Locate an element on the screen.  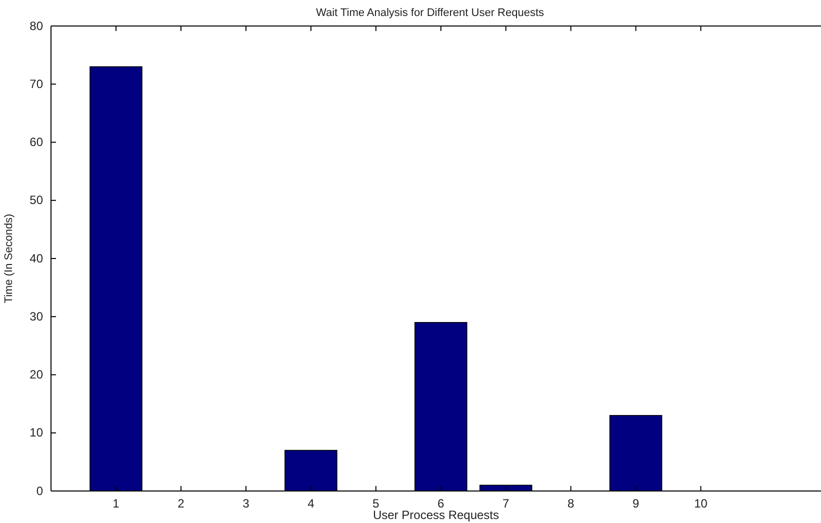
y-axis-title: Time (In Seconds) is located at coordinates (9, 259).